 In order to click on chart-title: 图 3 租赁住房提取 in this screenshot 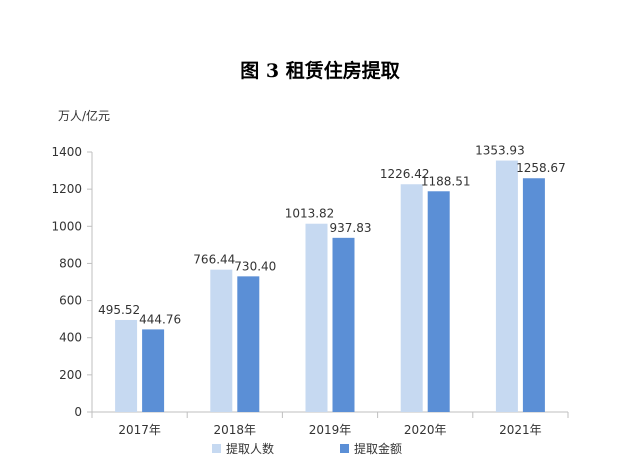, I will do `click(319, 70)`.